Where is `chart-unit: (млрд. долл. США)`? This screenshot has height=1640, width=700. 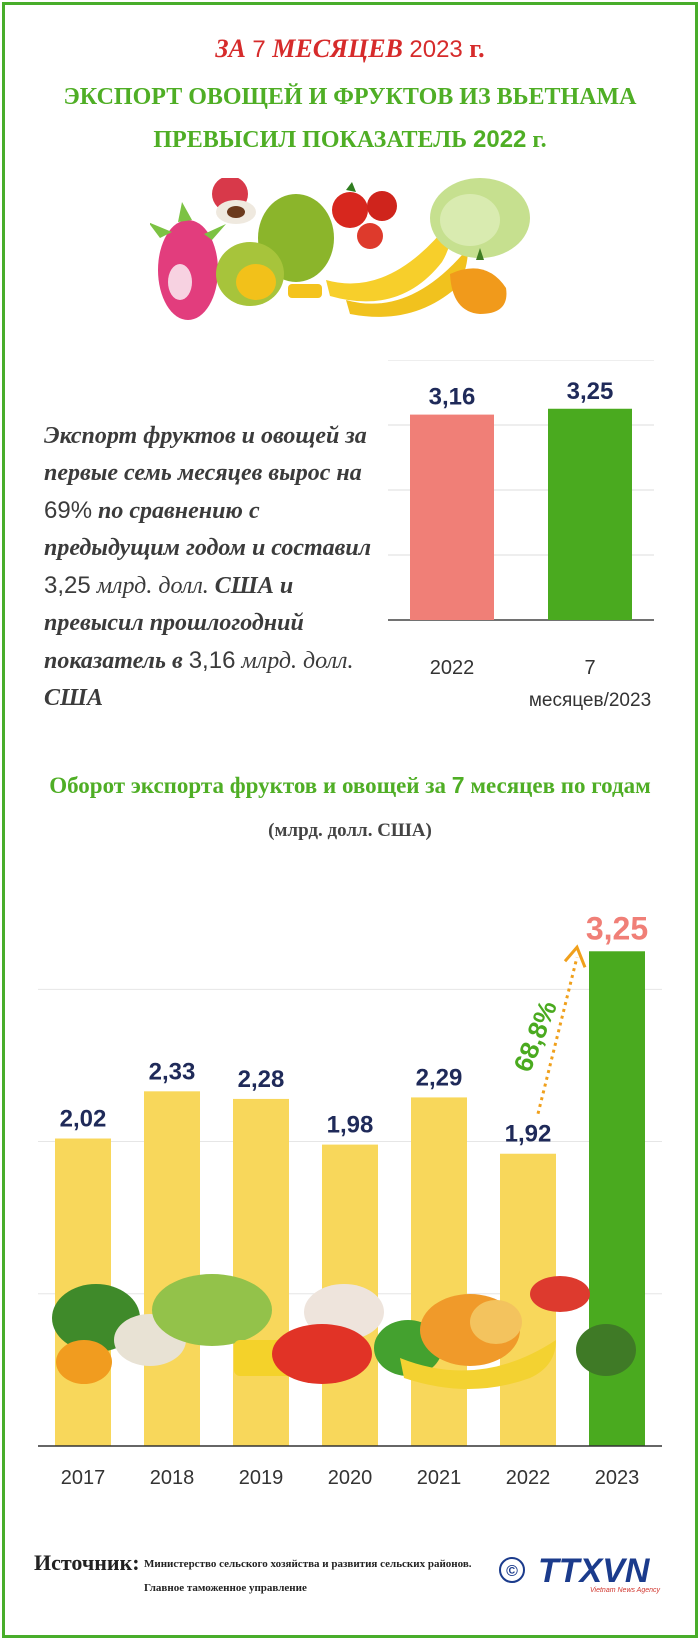 chart-unit: (млрд. долл. США) is located at coordinates (350, 830).